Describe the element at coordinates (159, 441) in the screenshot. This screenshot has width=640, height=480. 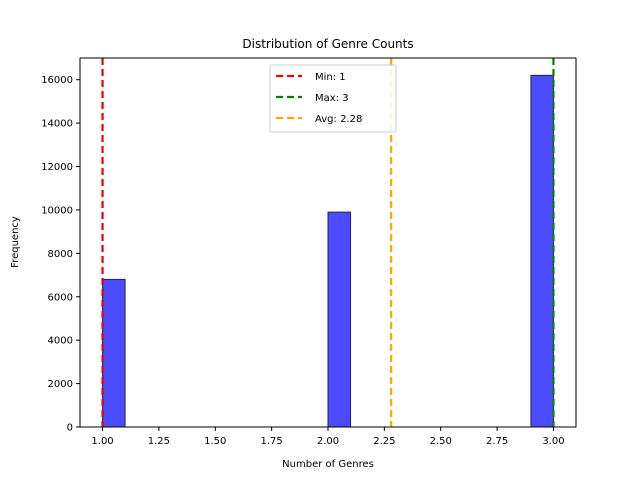
I see `x-tick-label: 1.25` at that location.